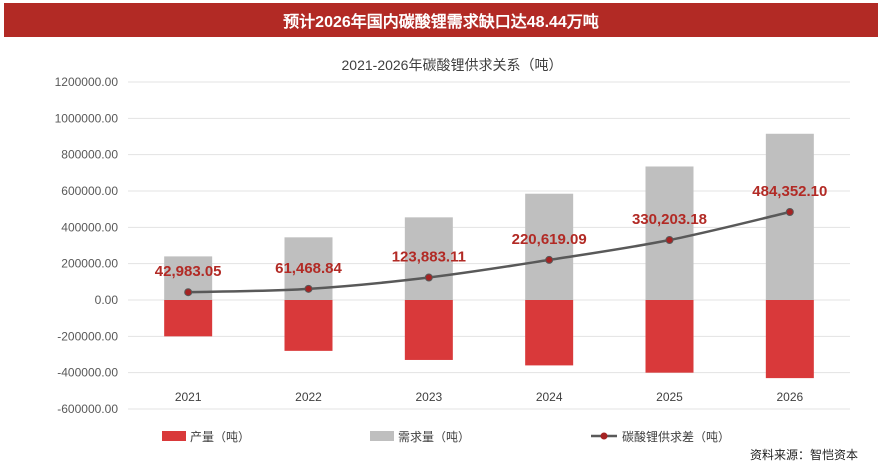 Image resolution: width=882 pixels, height=467 pixels. Describe the element at coordinates (188, 271) in the screenshot. I see `data-label: 42,983.05` at that location.